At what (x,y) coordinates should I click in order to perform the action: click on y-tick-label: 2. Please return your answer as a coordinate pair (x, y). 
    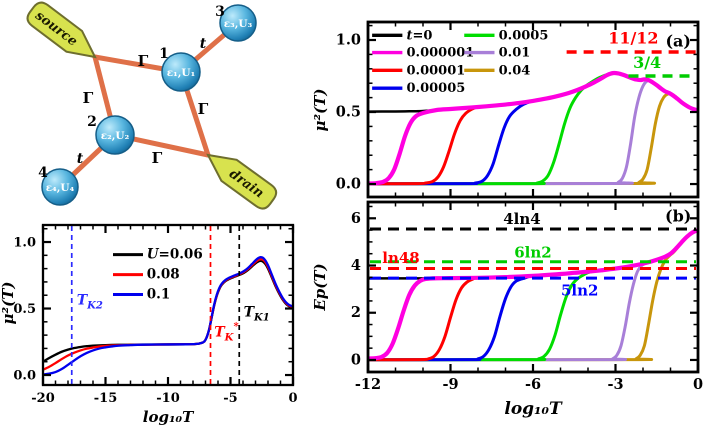
    Looking at the image, I should click on (356, 312).